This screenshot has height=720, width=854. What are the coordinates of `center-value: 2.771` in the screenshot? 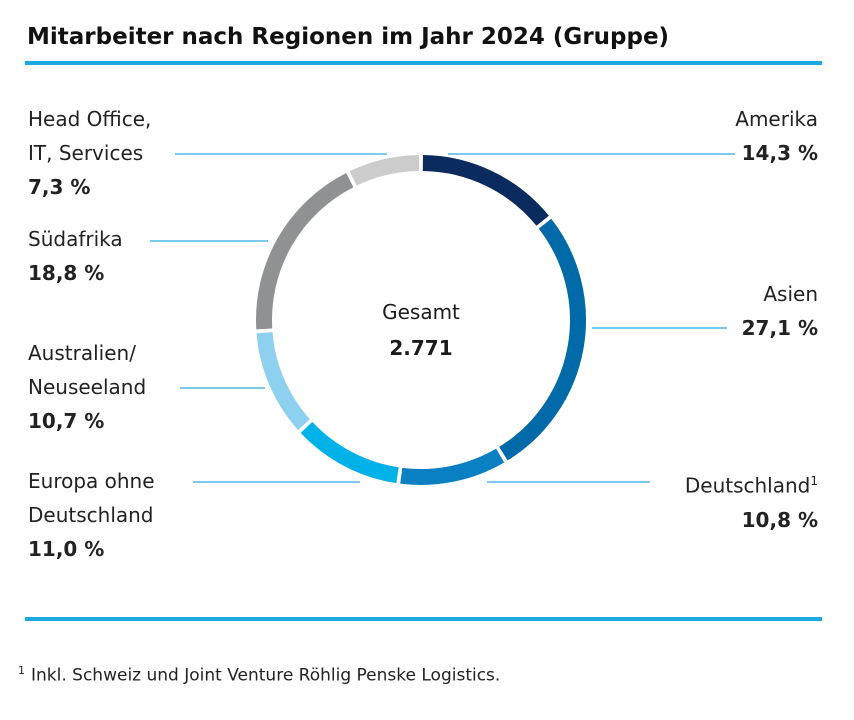 It's located at (421, 348).